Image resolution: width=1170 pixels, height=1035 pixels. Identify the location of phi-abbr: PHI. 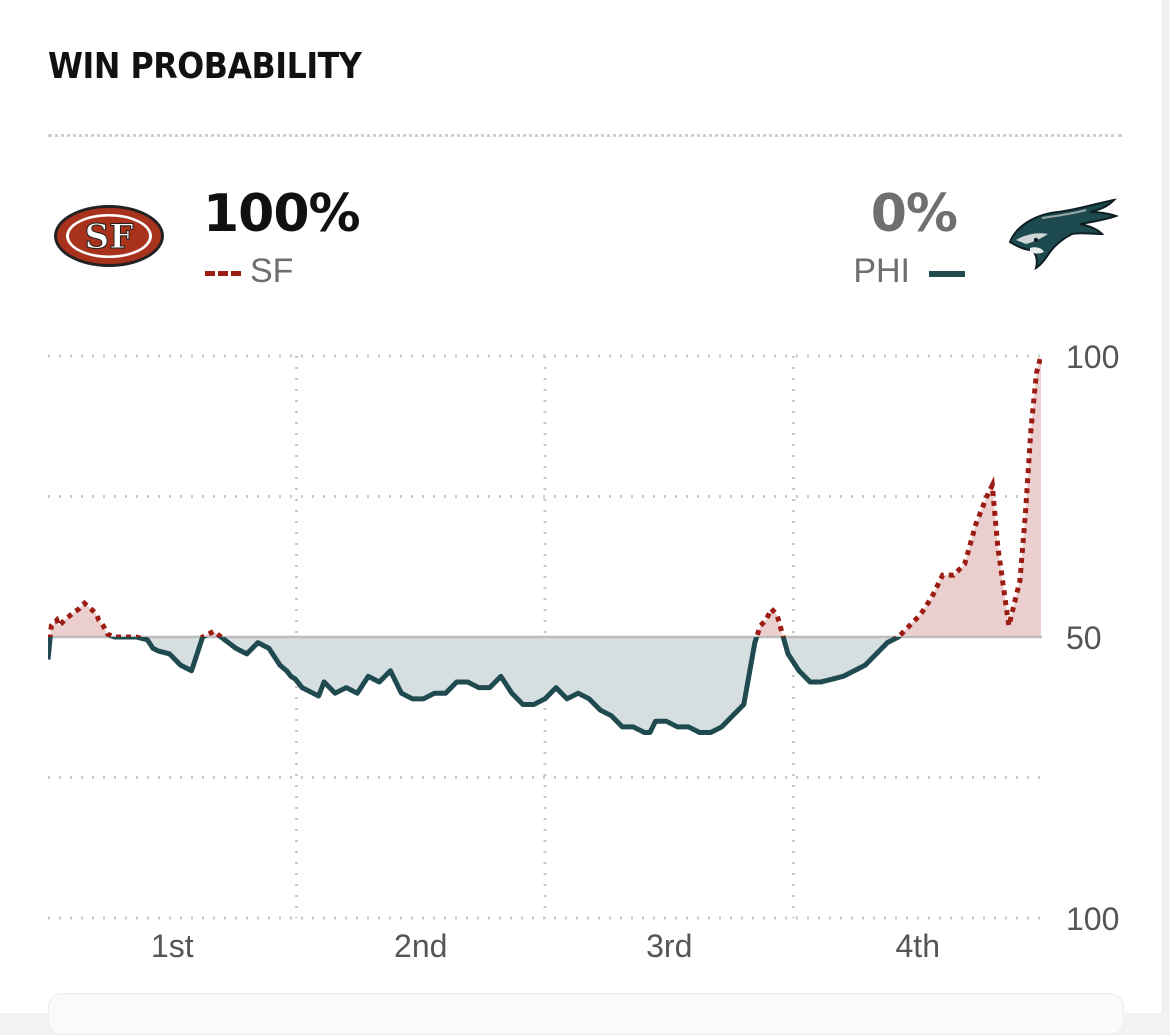
(881, 271).